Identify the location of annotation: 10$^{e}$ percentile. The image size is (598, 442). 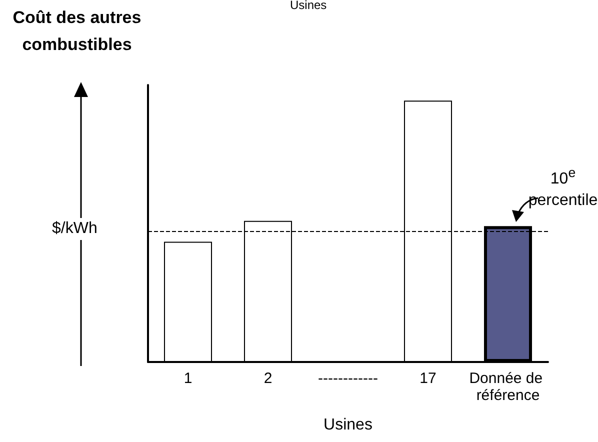
(563, 188).